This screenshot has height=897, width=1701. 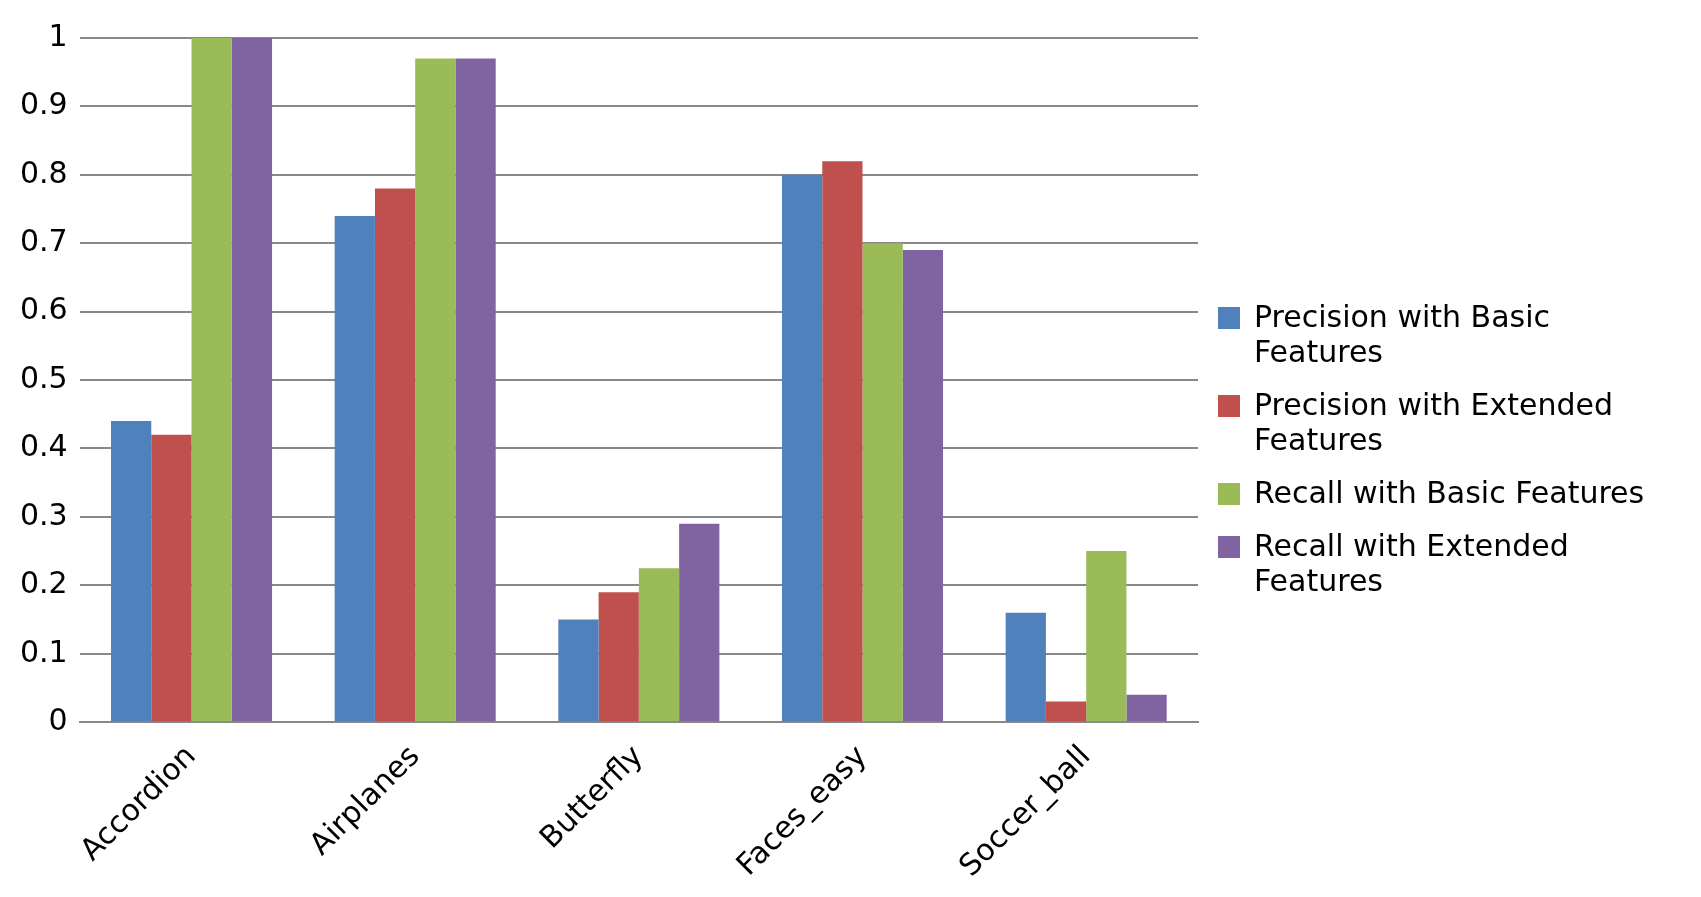 What do you see at coordinates (58, 35) in the screenshot?
I see `y-tick-label: 1` at bounding box center [58, 35].